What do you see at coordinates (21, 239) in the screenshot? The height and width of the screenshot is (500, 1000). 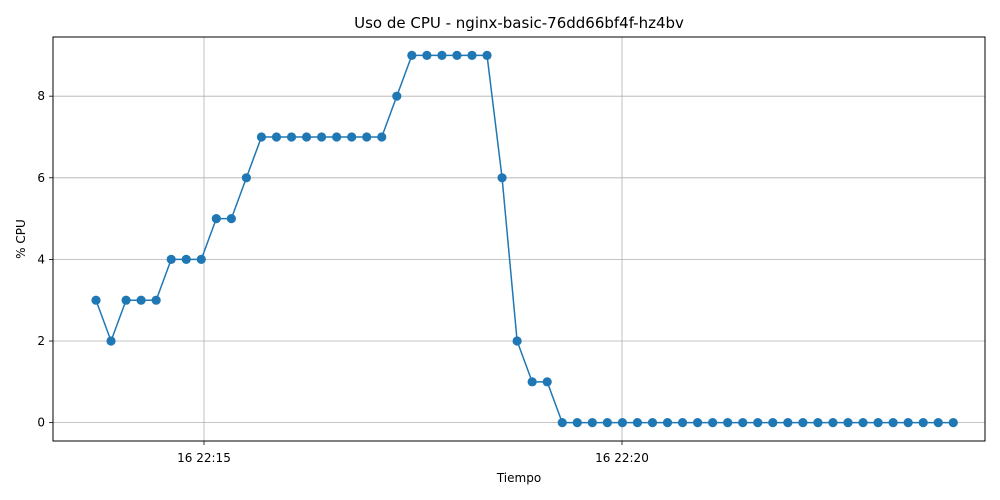 I see `y-axis-label: % CPU` at bounding box center [21, 239].